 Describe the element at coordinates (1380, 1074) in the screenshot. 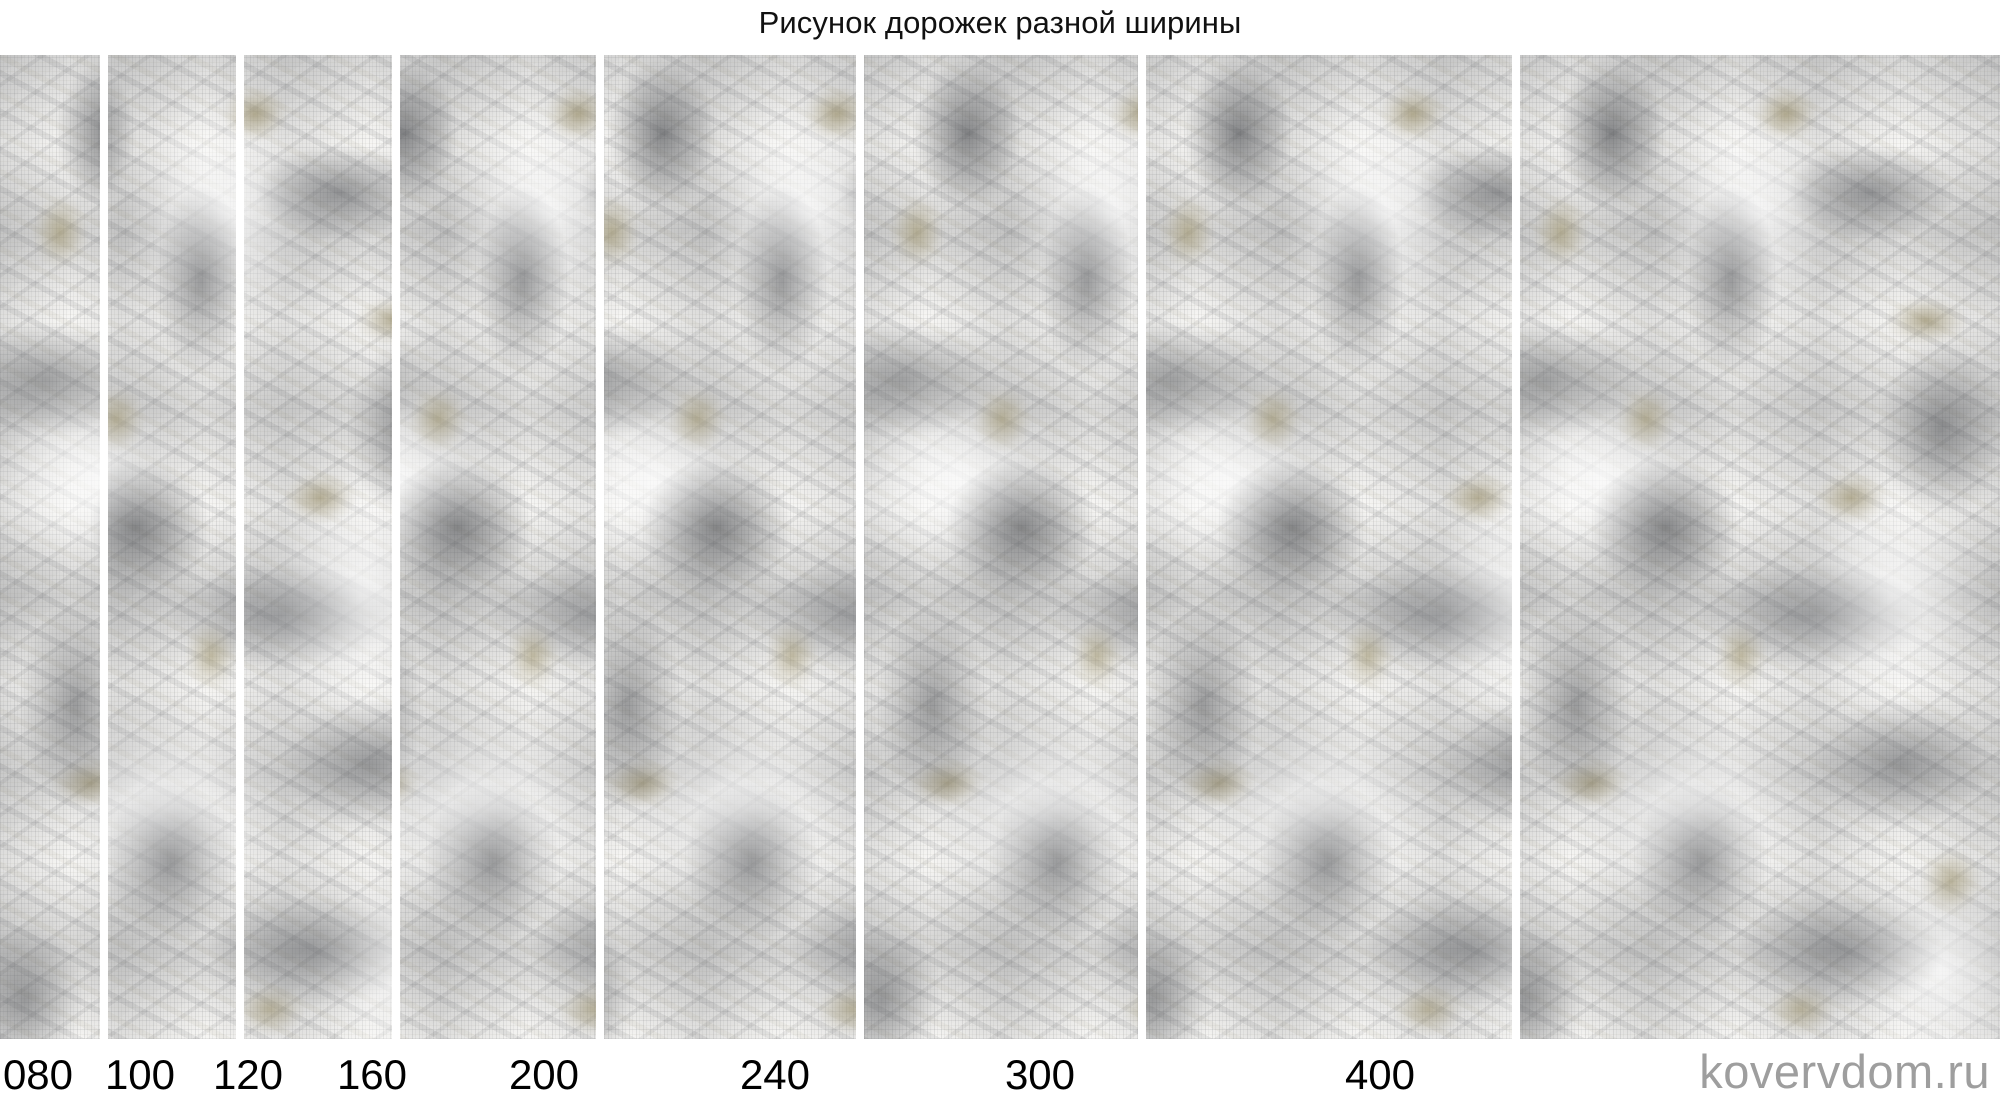

I see `size-label-400: 400` at that location.